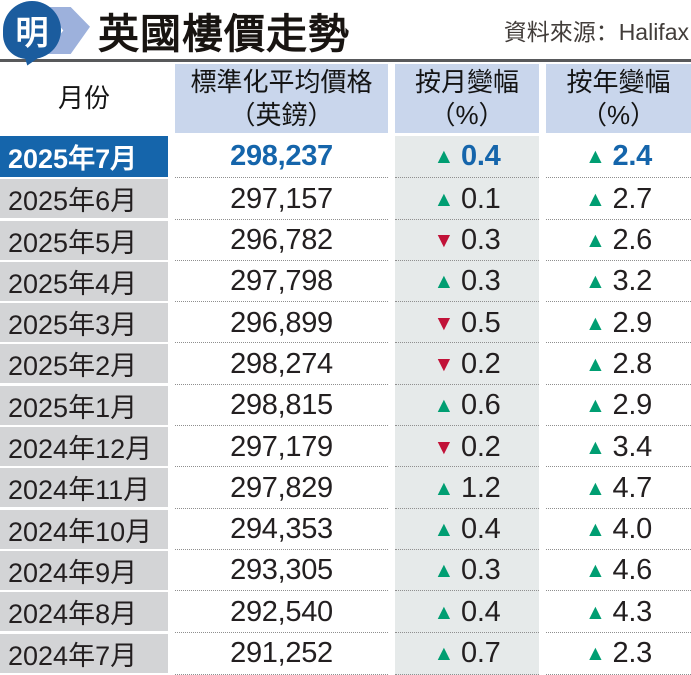 This screenshot has height=675, width=691. What do you see at coordinates (281, 405) in the screenshot?
I see `price-cell: 298,815` at bounding box center [281, 405].